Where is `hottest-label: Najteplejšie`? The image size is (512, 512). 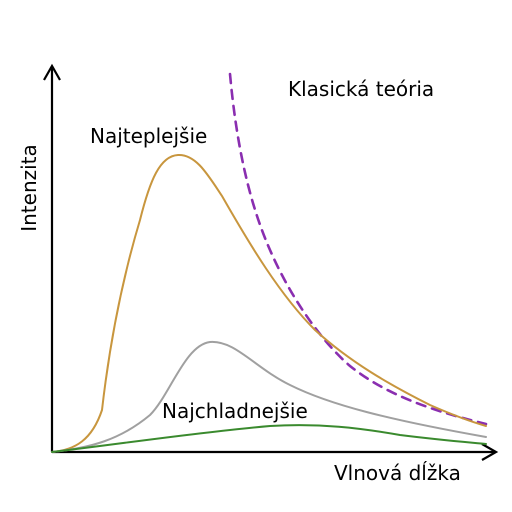 hottest-label: Najteplejšie is located at coordinates (148, 136).